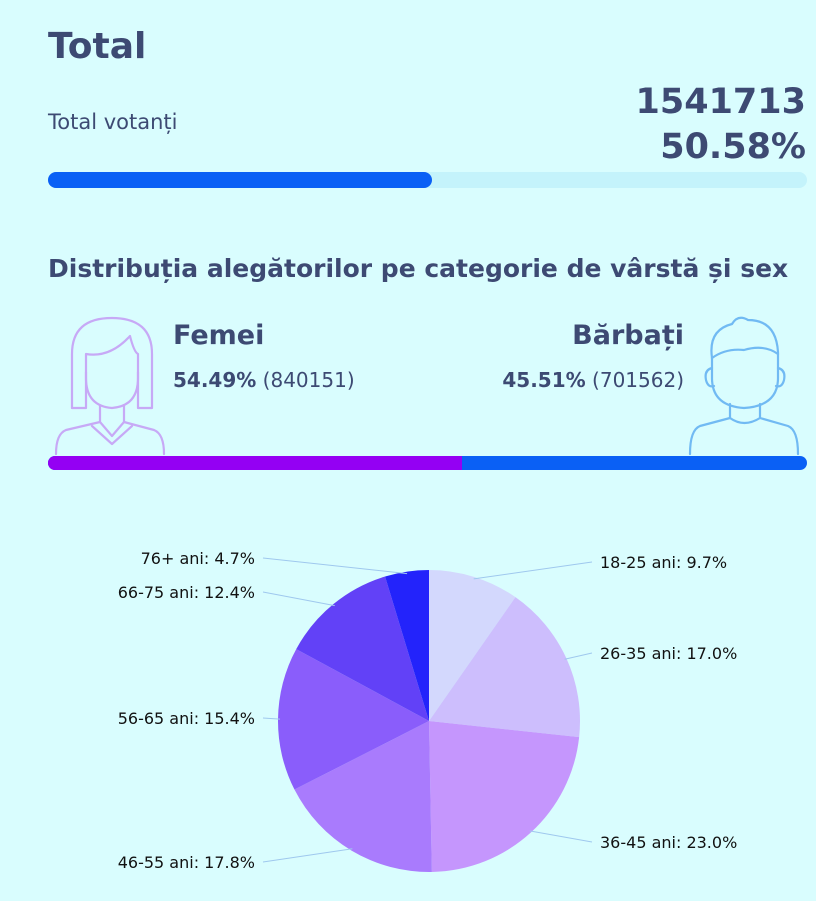  What do you see at coordinates (638, 380) in the screenshot?
I see `male-count: (701562)` at bounding box center [638, 380].